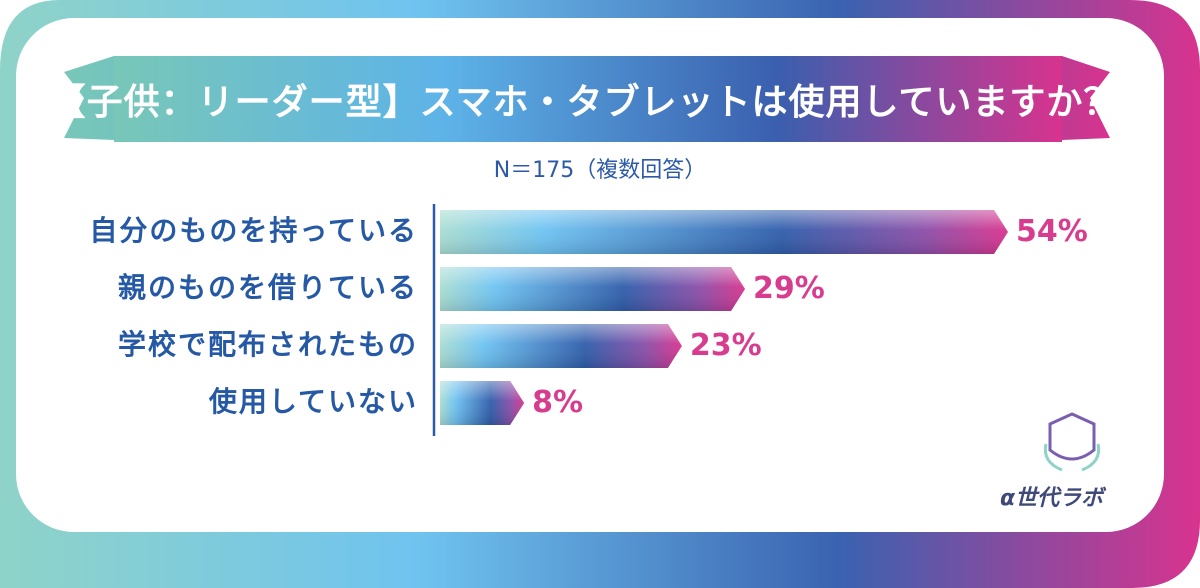 Image resolution: width=1200 pixels, height=588 pixels. Describe the element at coordinates (1052, 231) in the screenshot. I see `value-label: 54%` at that location.